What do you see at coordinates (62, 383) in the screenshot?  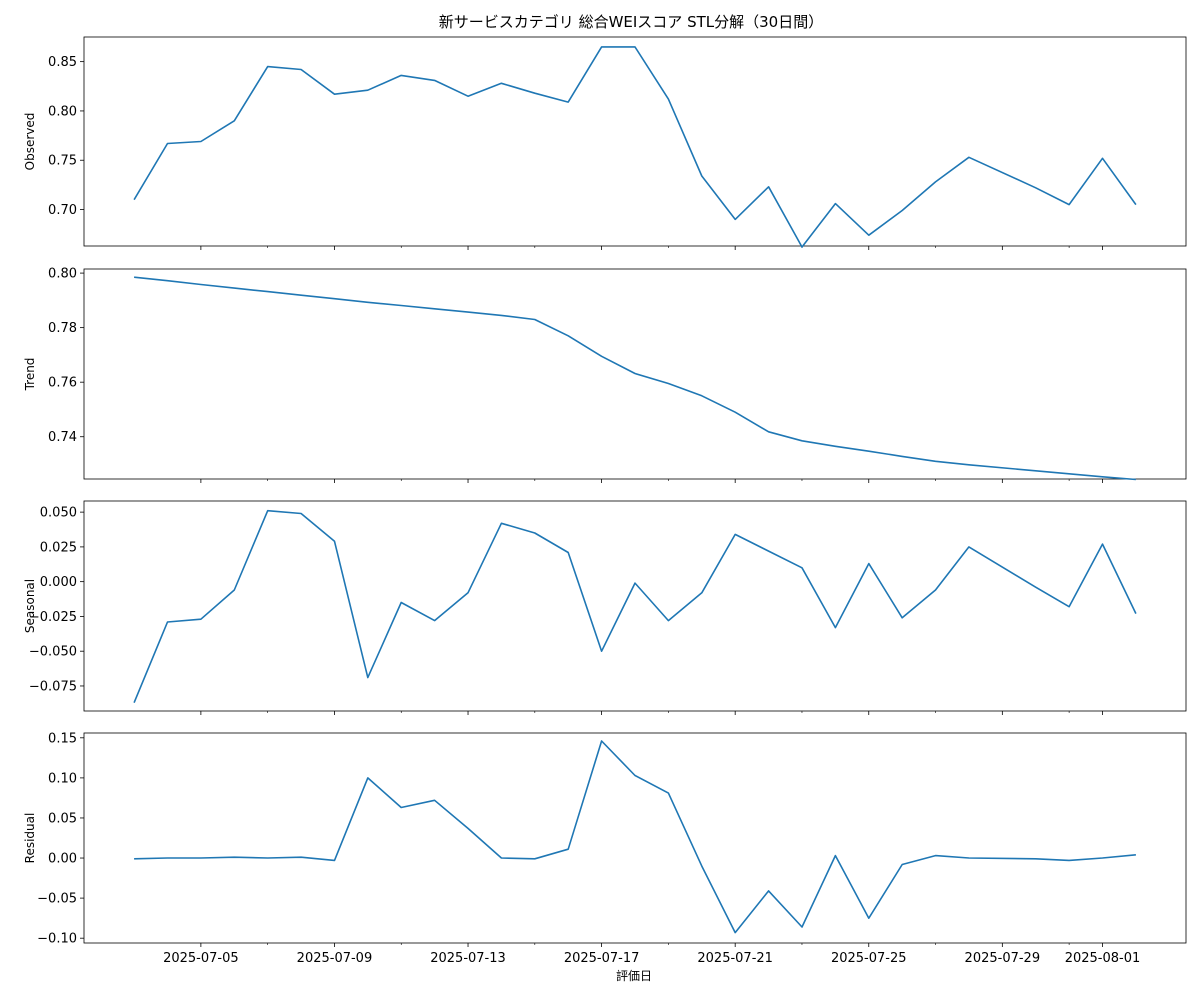 I see `y-tick-label-trend: 0.76` at bounding box center [62, 383].